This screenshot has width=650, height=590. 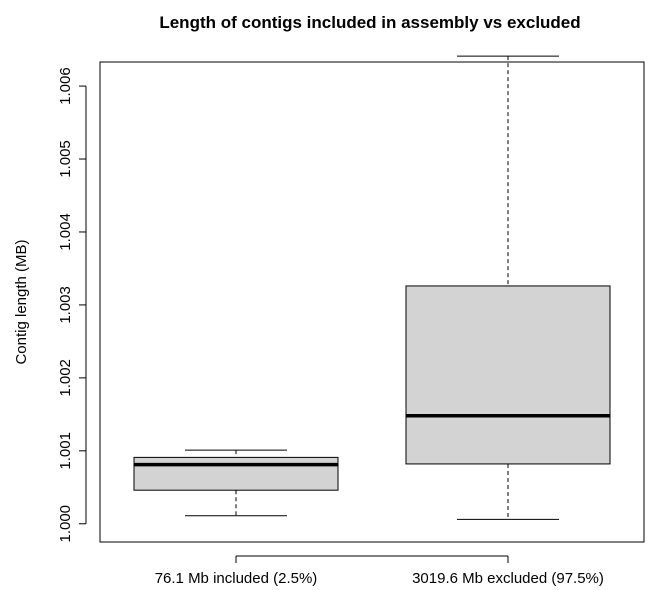 What do you see at coordinates (65, 232) in the screenshot?
I see `y-tick-label: 1.004` at bounding box center [65, 232].